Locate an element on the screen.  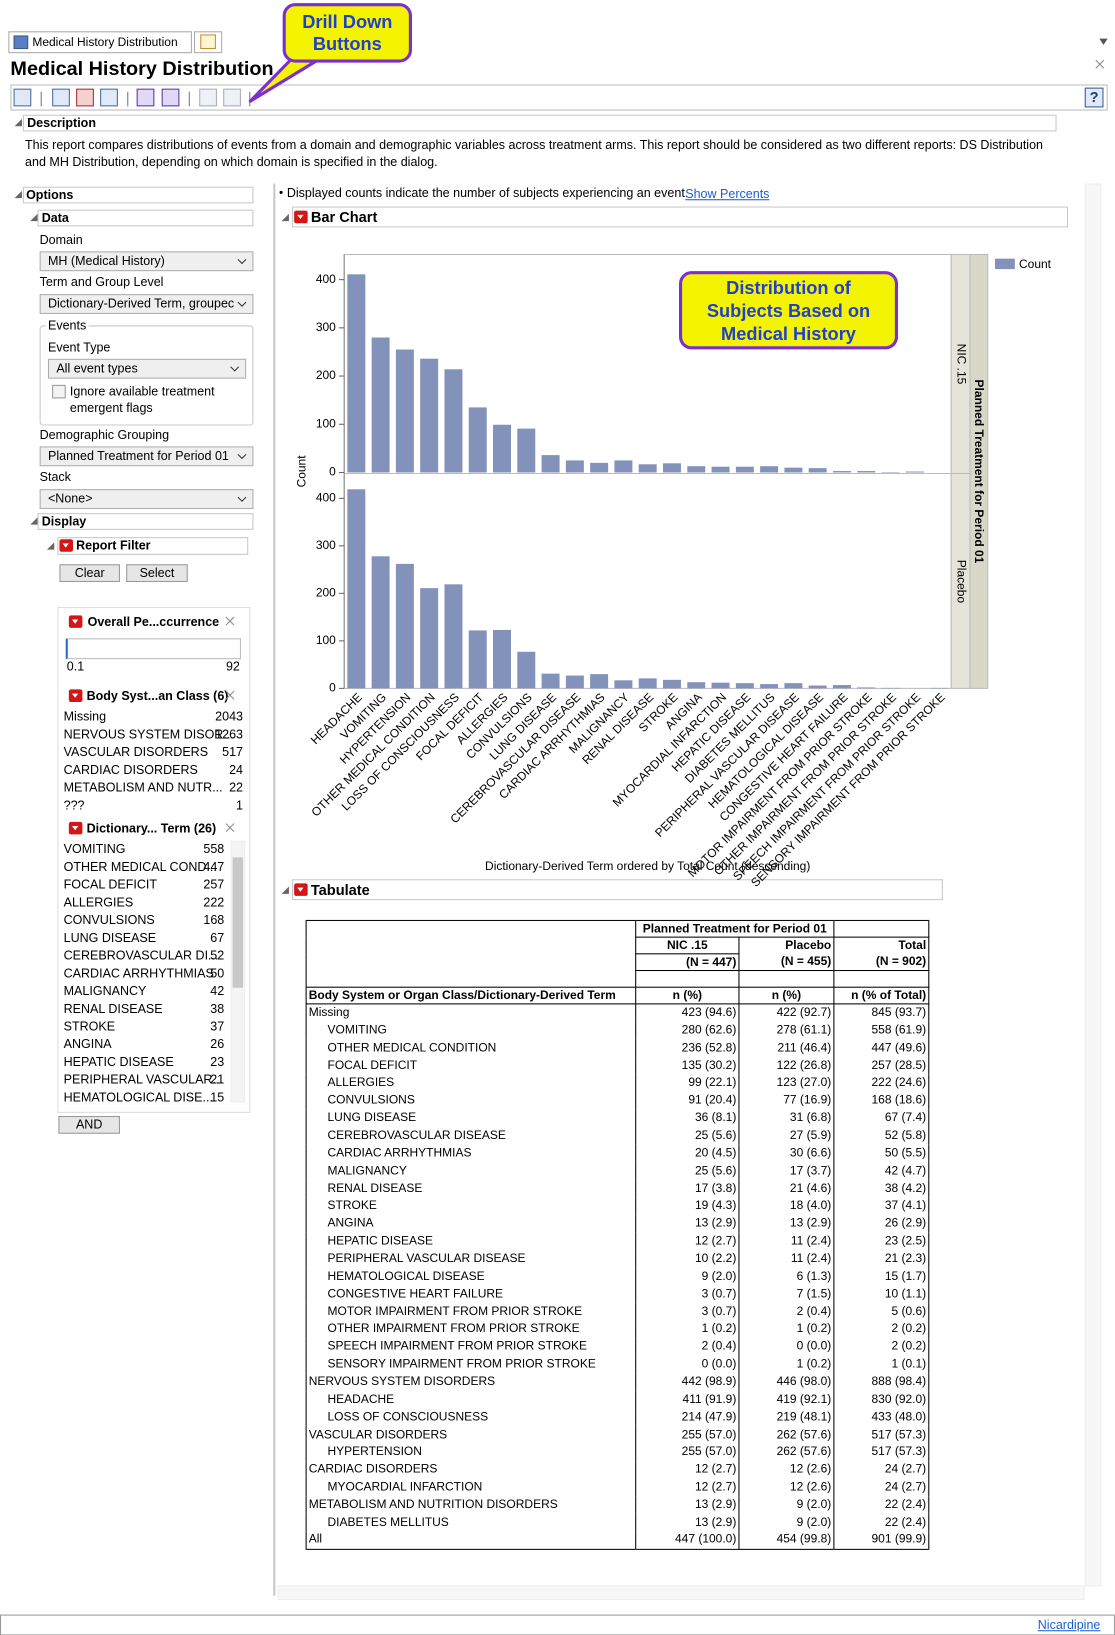
dropdown: Dictionary-Derived Term, groupec is located at coordinates (146, 304).